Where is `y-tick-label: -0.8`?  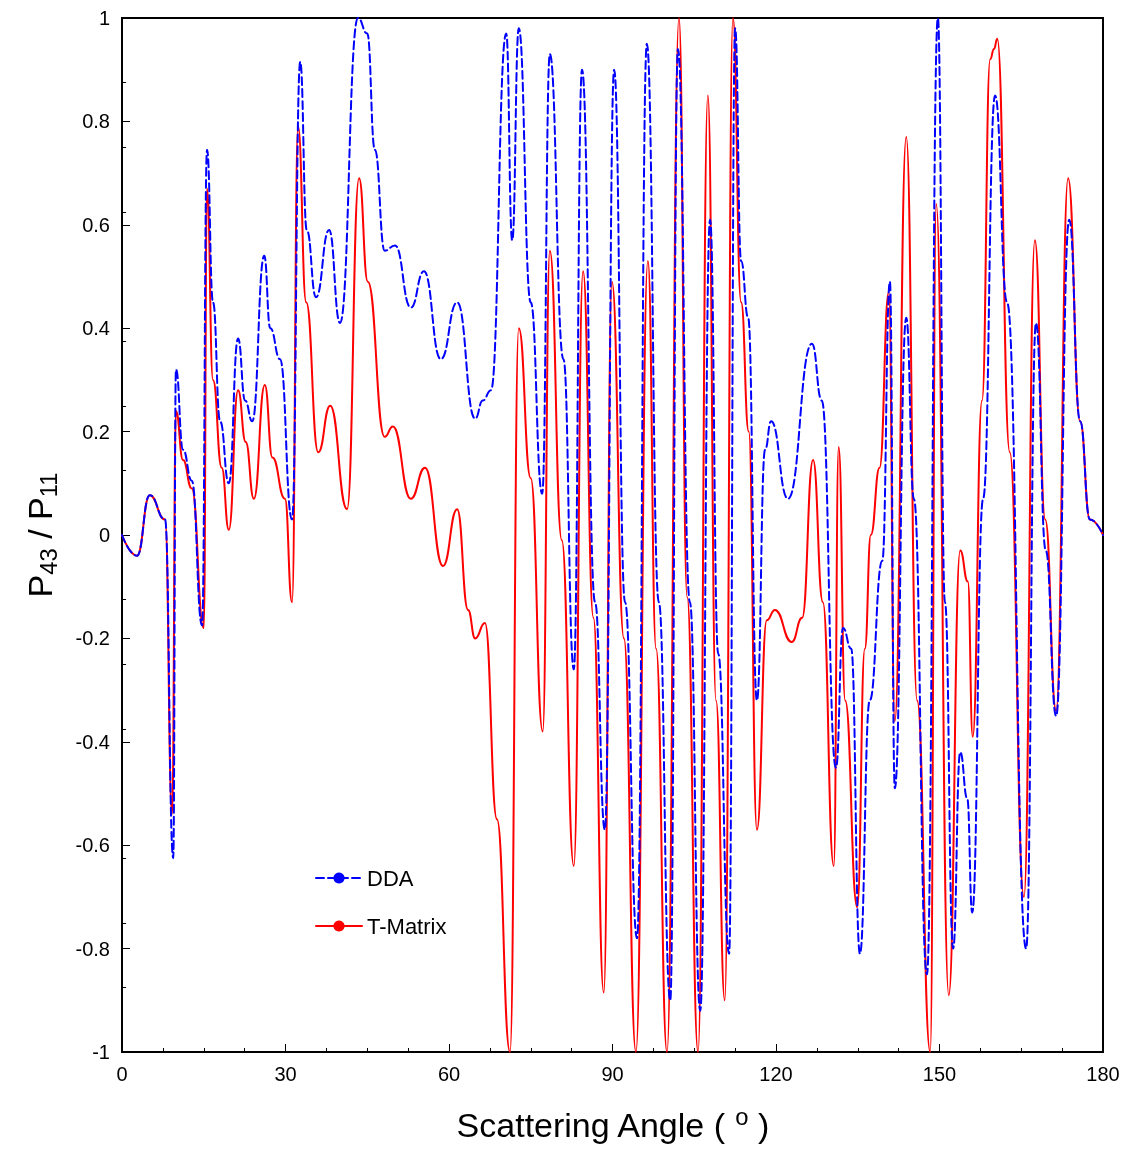 y-tick-label: -0.8 is located at coordinates (92, 948).